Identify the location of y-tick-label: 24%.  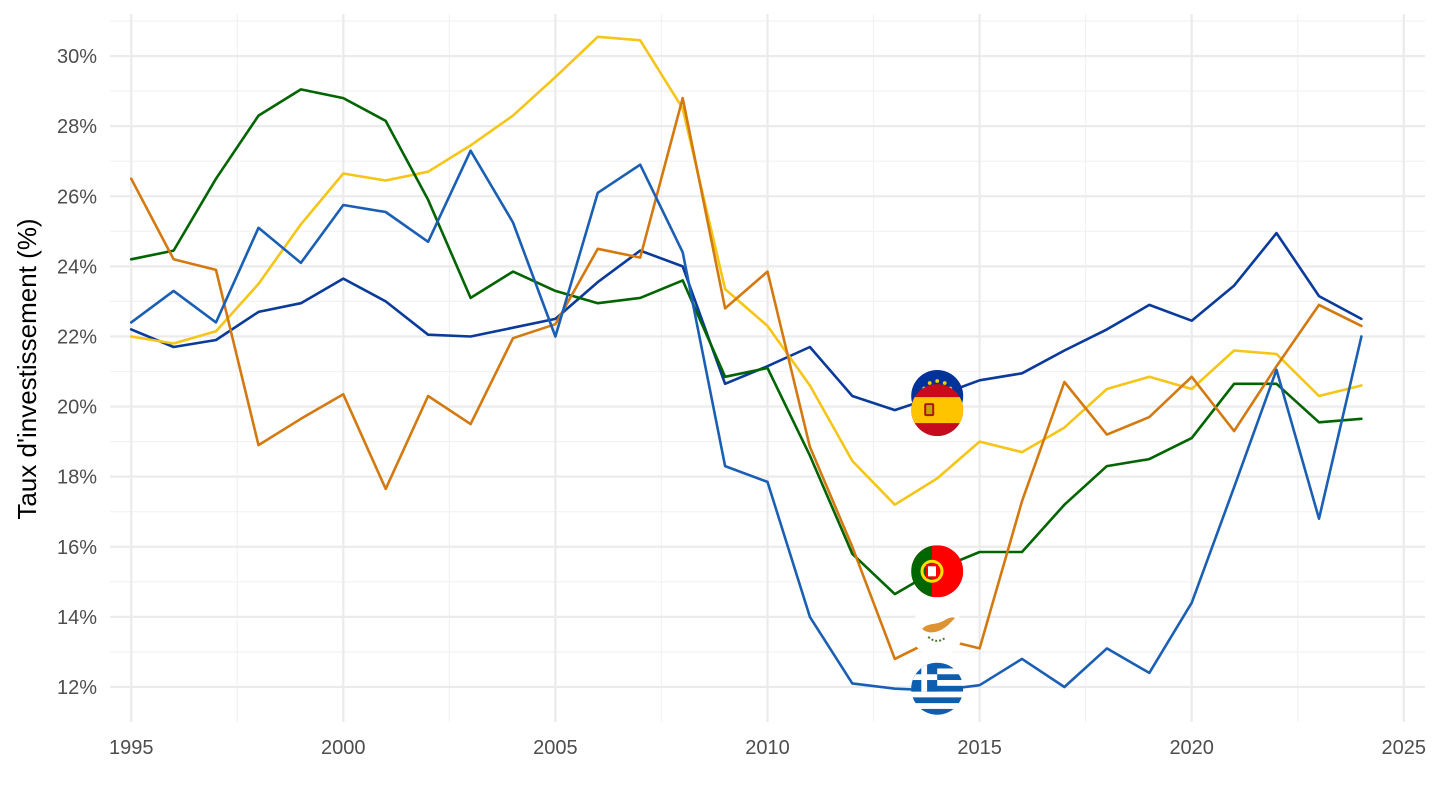
(77, 267).